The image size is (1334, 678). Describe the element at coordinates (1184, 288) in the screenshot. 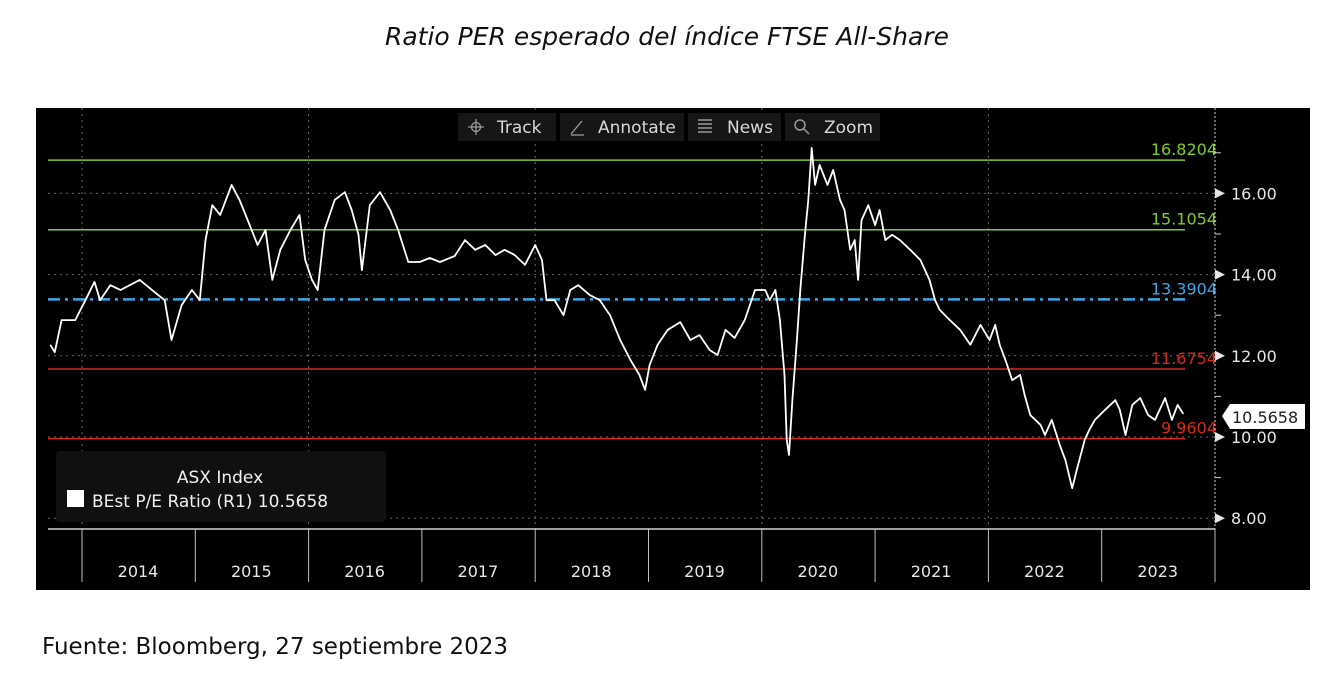

I see `reference-line-label: 13.3904` at that location.